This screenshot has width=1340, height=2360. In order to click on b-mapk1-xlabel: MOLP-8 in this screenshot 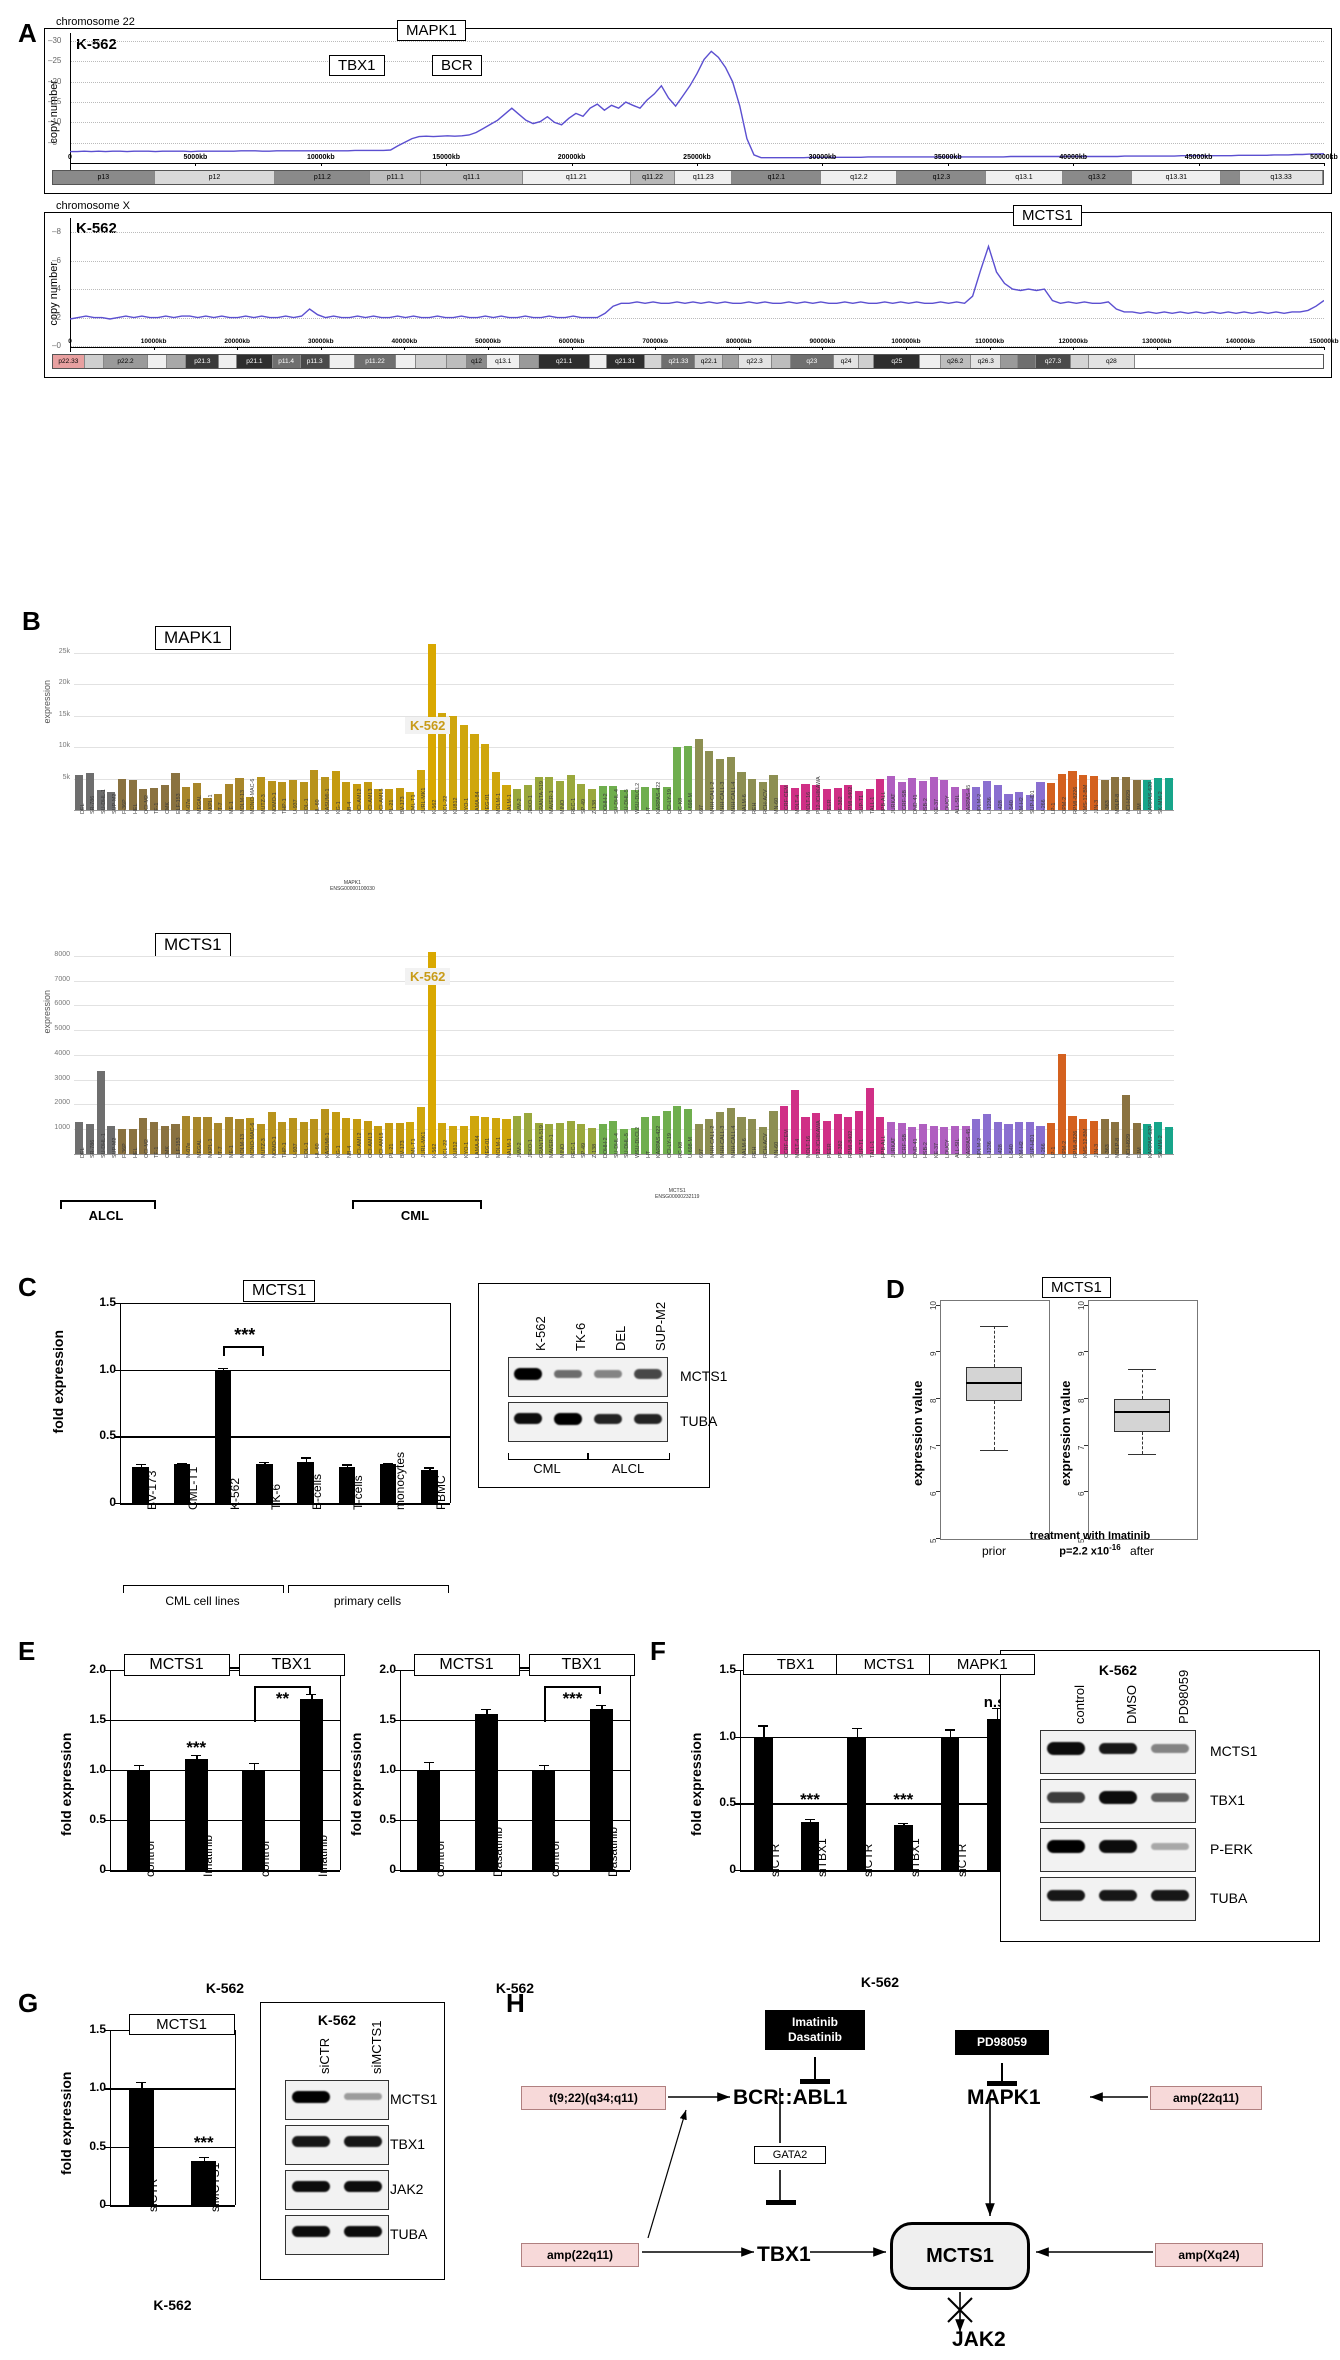, I will do `click(1118, 803)`.